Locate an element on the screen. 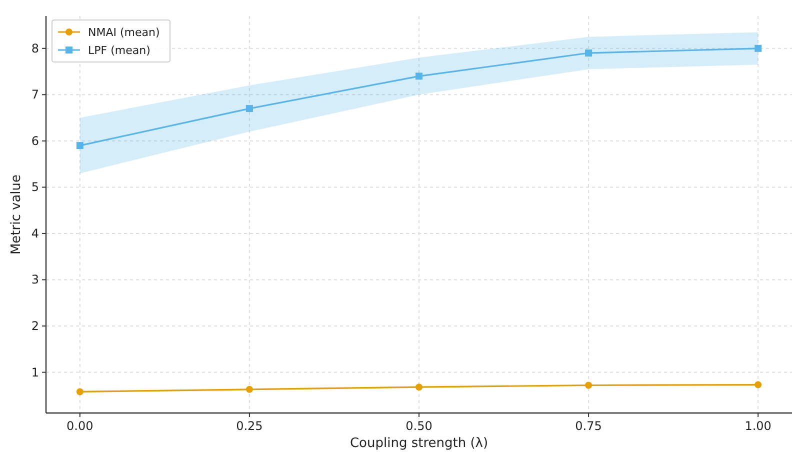 The height and width of the screenshot is (461, 808). y-tick-label: 4 is located at coordinates (35, 233).